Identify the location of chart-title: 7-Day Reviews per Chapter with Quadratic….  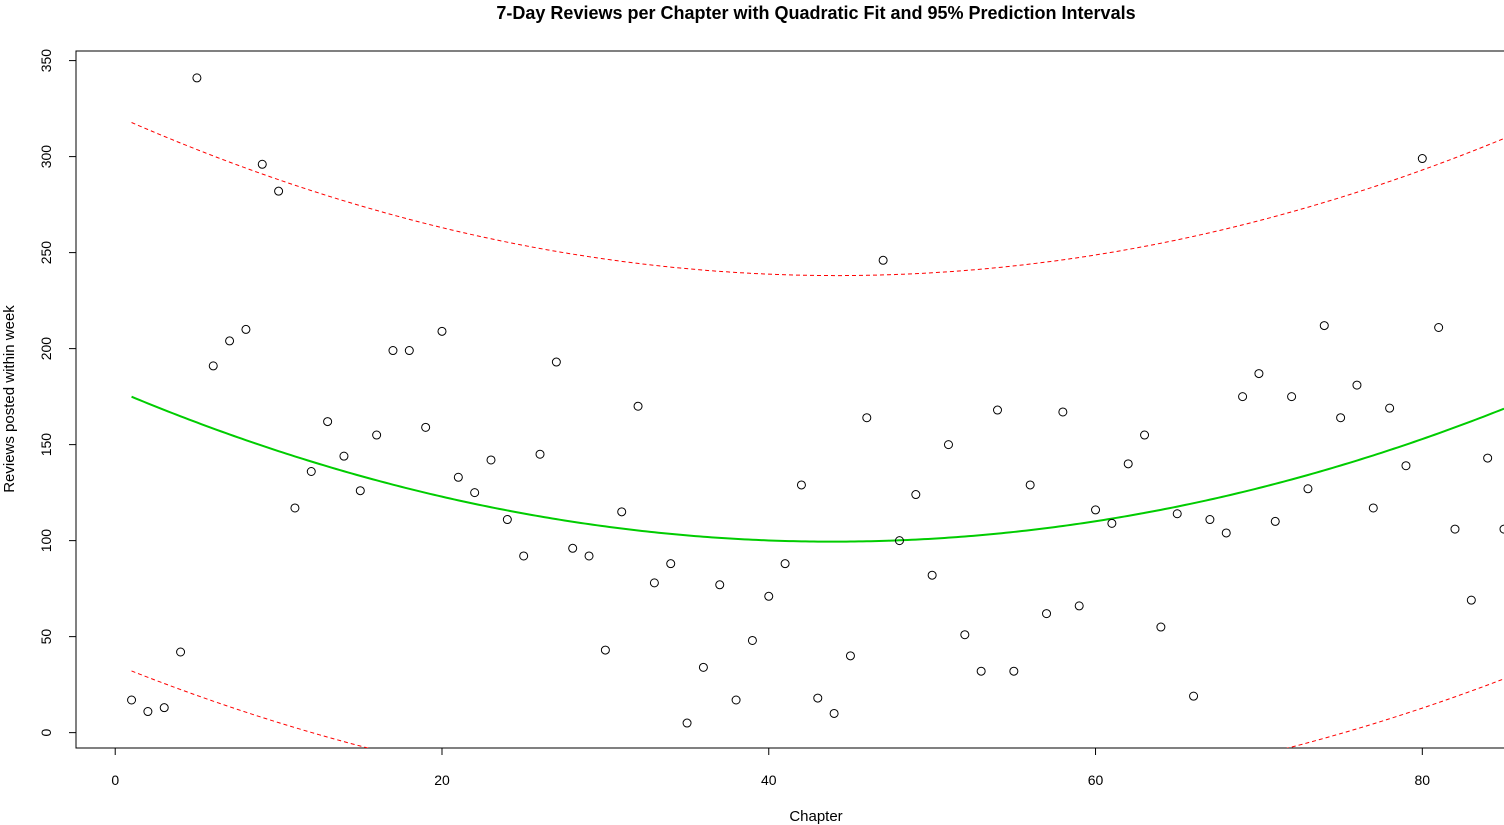
(815, 13).